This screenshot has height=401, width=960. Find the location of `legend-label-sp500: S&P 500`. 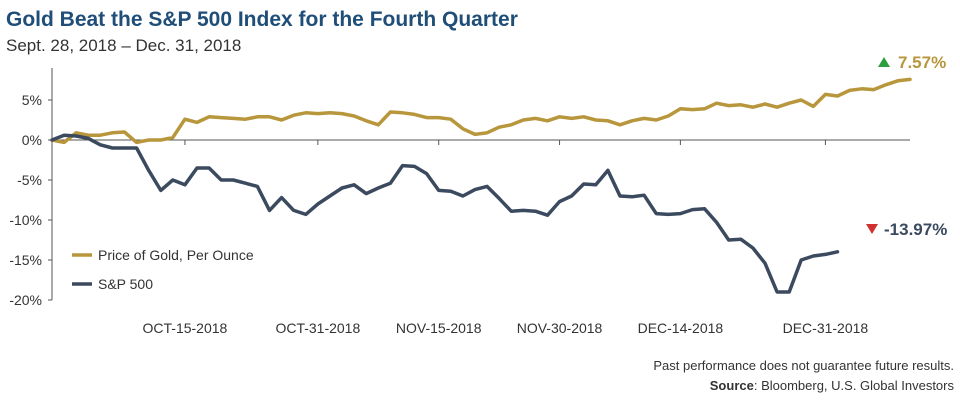

legend-label-sp500: S&P 500 is located at coordinates (125, 284).